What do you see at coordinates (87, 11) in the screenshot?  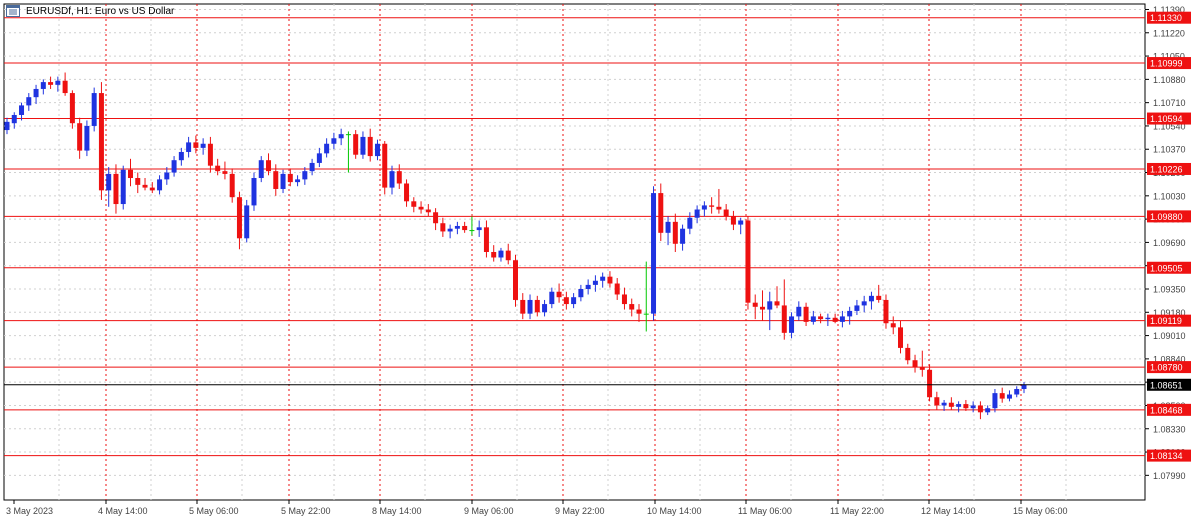 I see `chart-header: EURUSDf, H1: Euro vs US Dollar` at bounding box center [87, 11].